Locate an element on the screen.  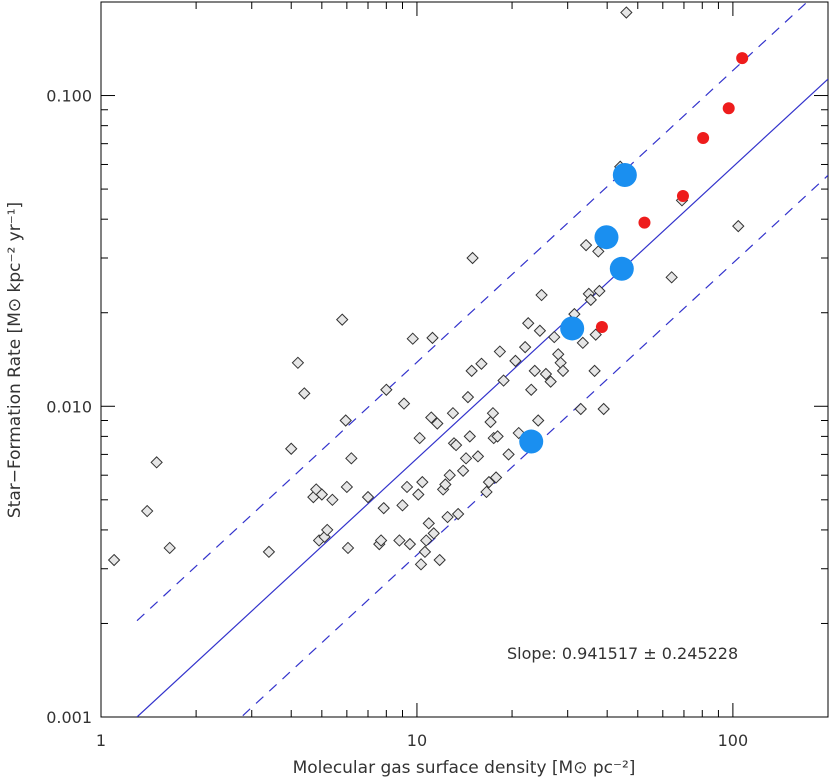
y-axis-title: Star−Formation Rate [M⊙ kpc⁻² yr⁻¹] is located at coordinates (15, 360).